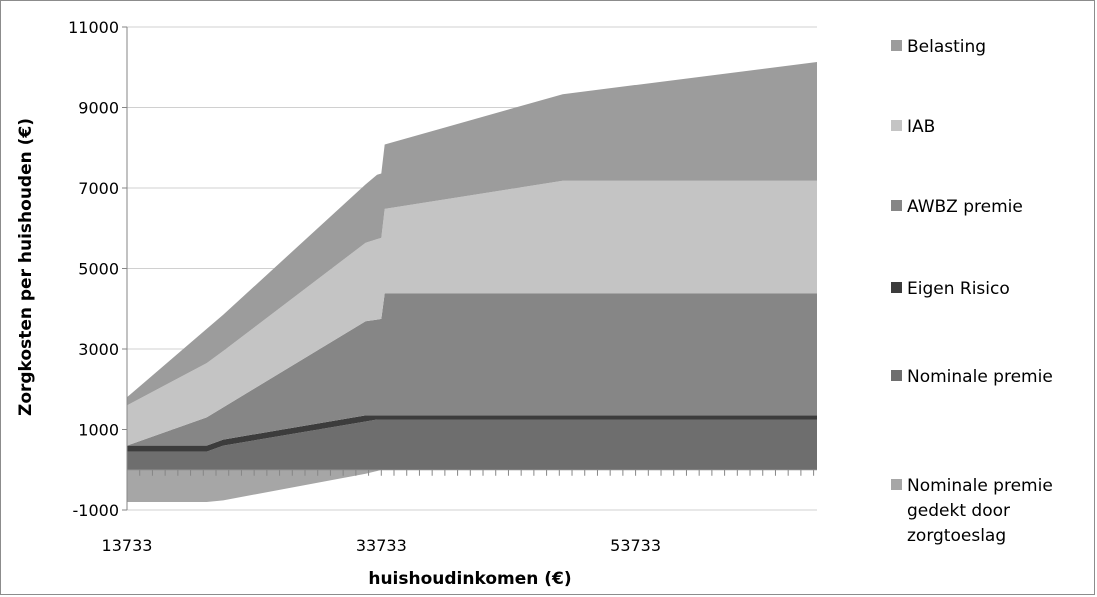 The image size is (1097, 597). I want to click on legend-label: AWBZ premie, so click(965, 207).